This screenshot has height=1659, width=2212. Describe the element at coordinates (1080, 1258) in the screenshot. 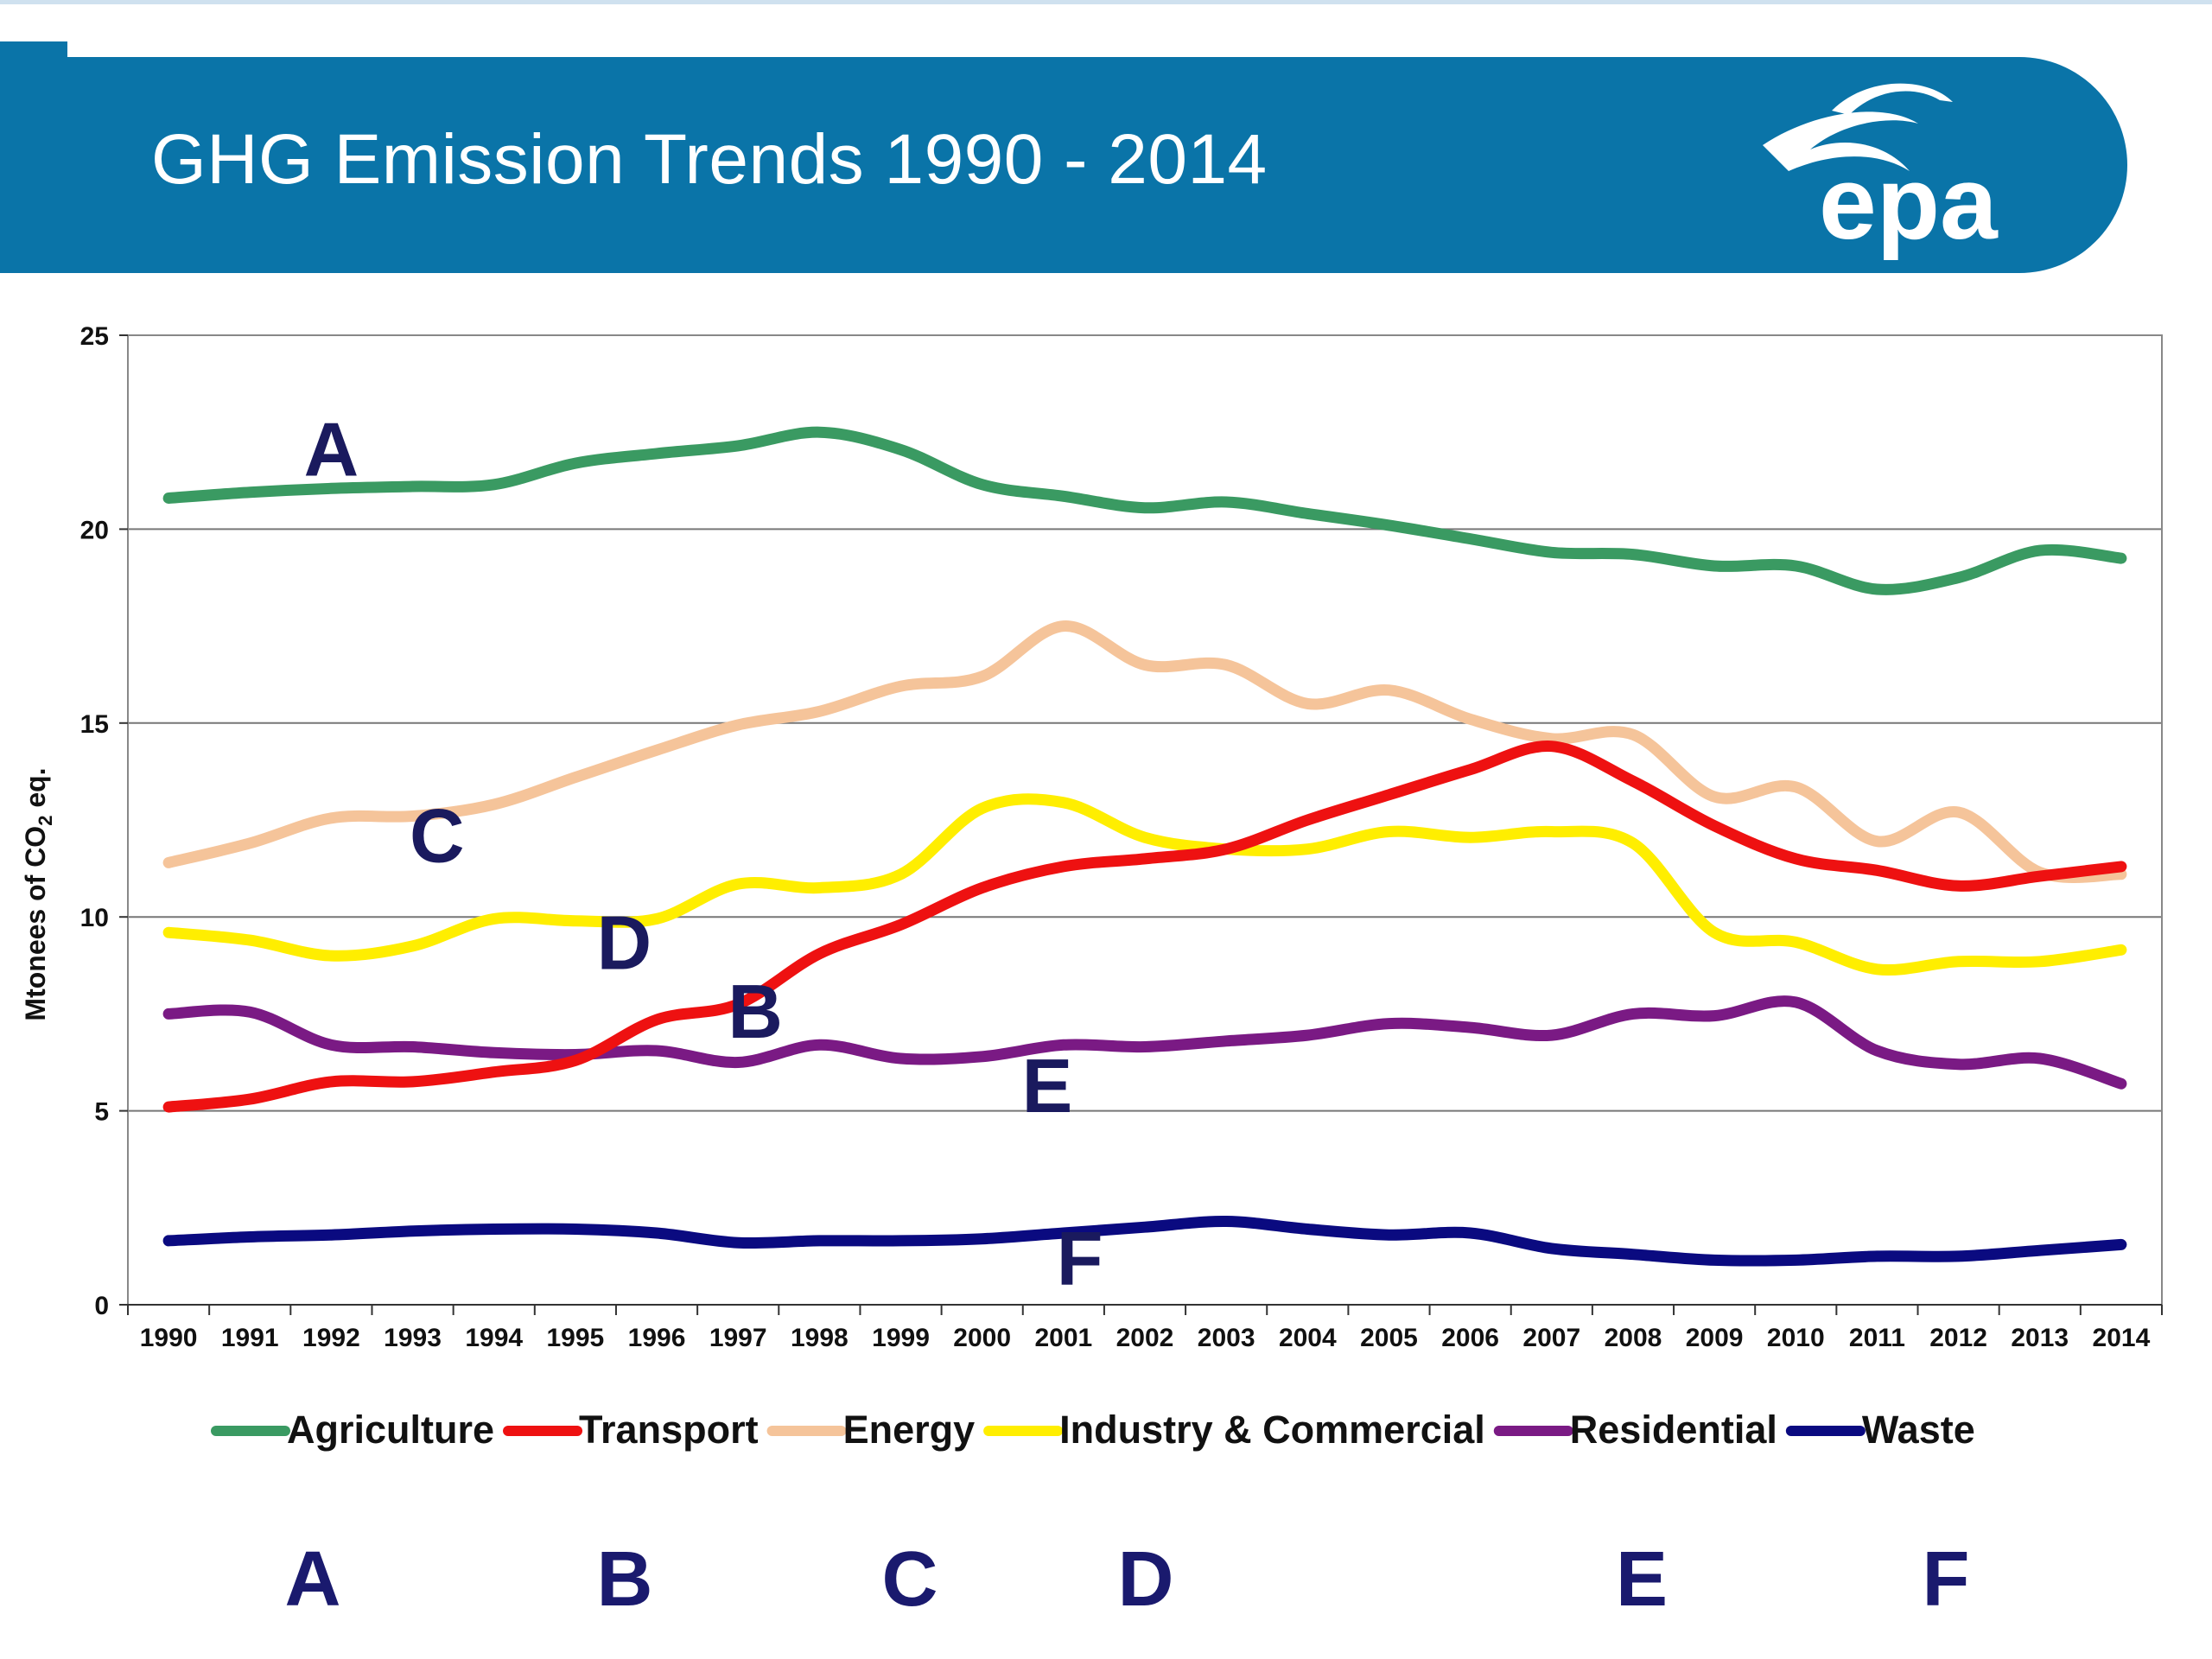

I see `series-tag-F: F` at that location.